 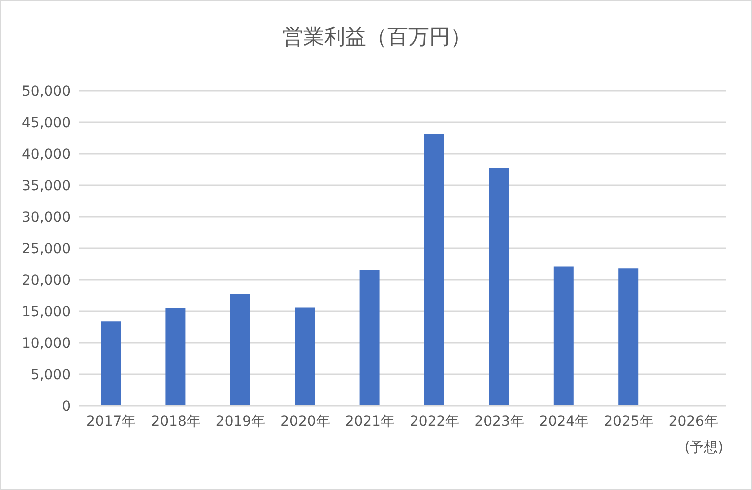 I want to click on y-tick-label: 35,000, so click(x=46, y=186).